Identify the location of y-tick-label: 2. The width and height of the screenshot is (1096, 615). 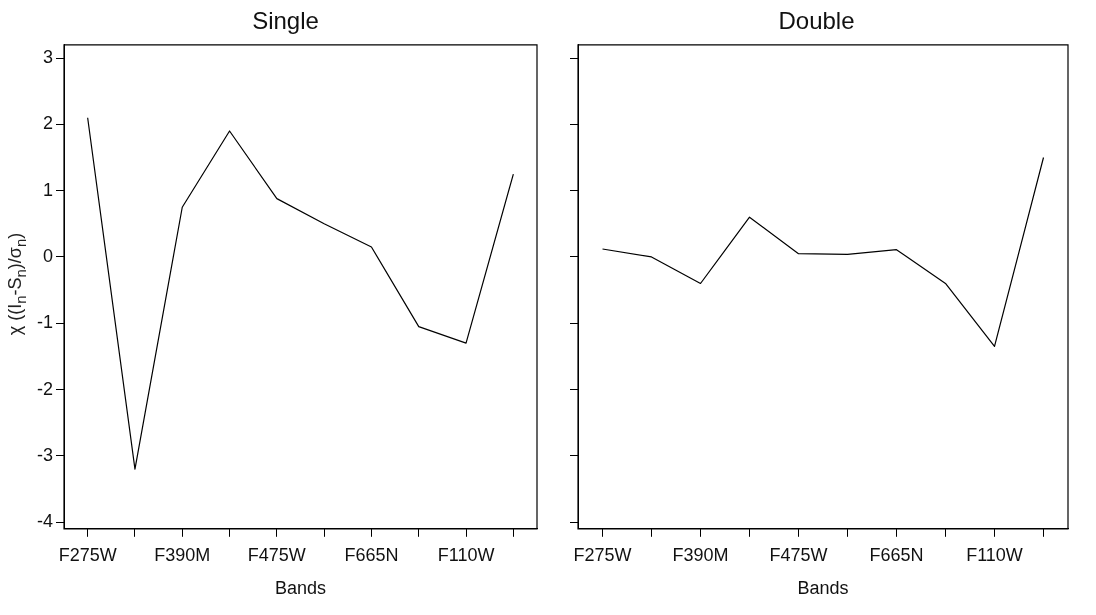
(47, 123).